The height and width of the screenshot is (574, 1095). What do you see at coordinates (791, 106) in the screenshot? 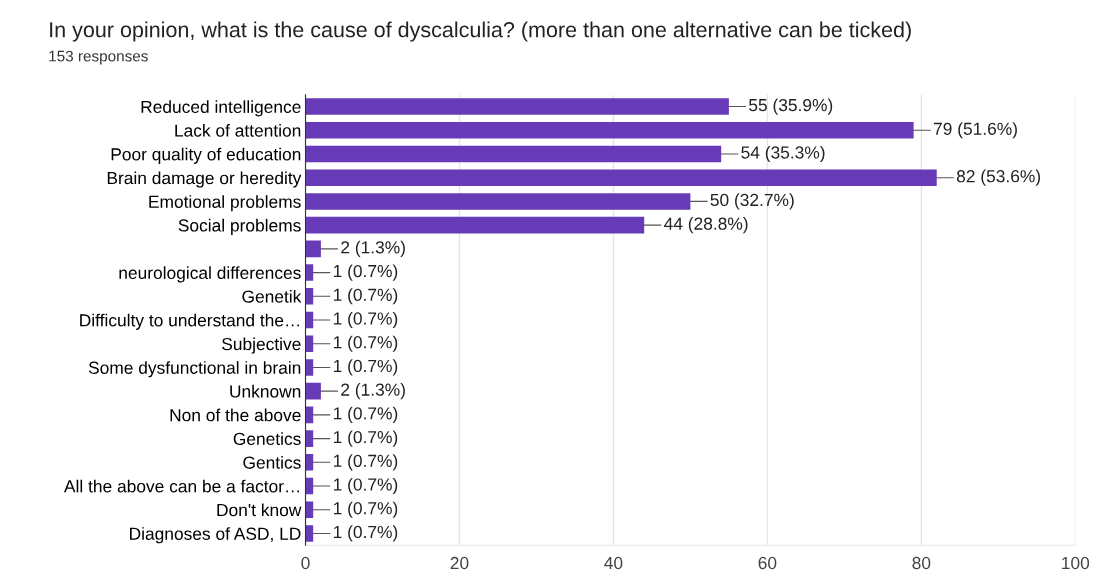
I see `data-label: 55 (35.9%)` at bounding box center [791, 106].